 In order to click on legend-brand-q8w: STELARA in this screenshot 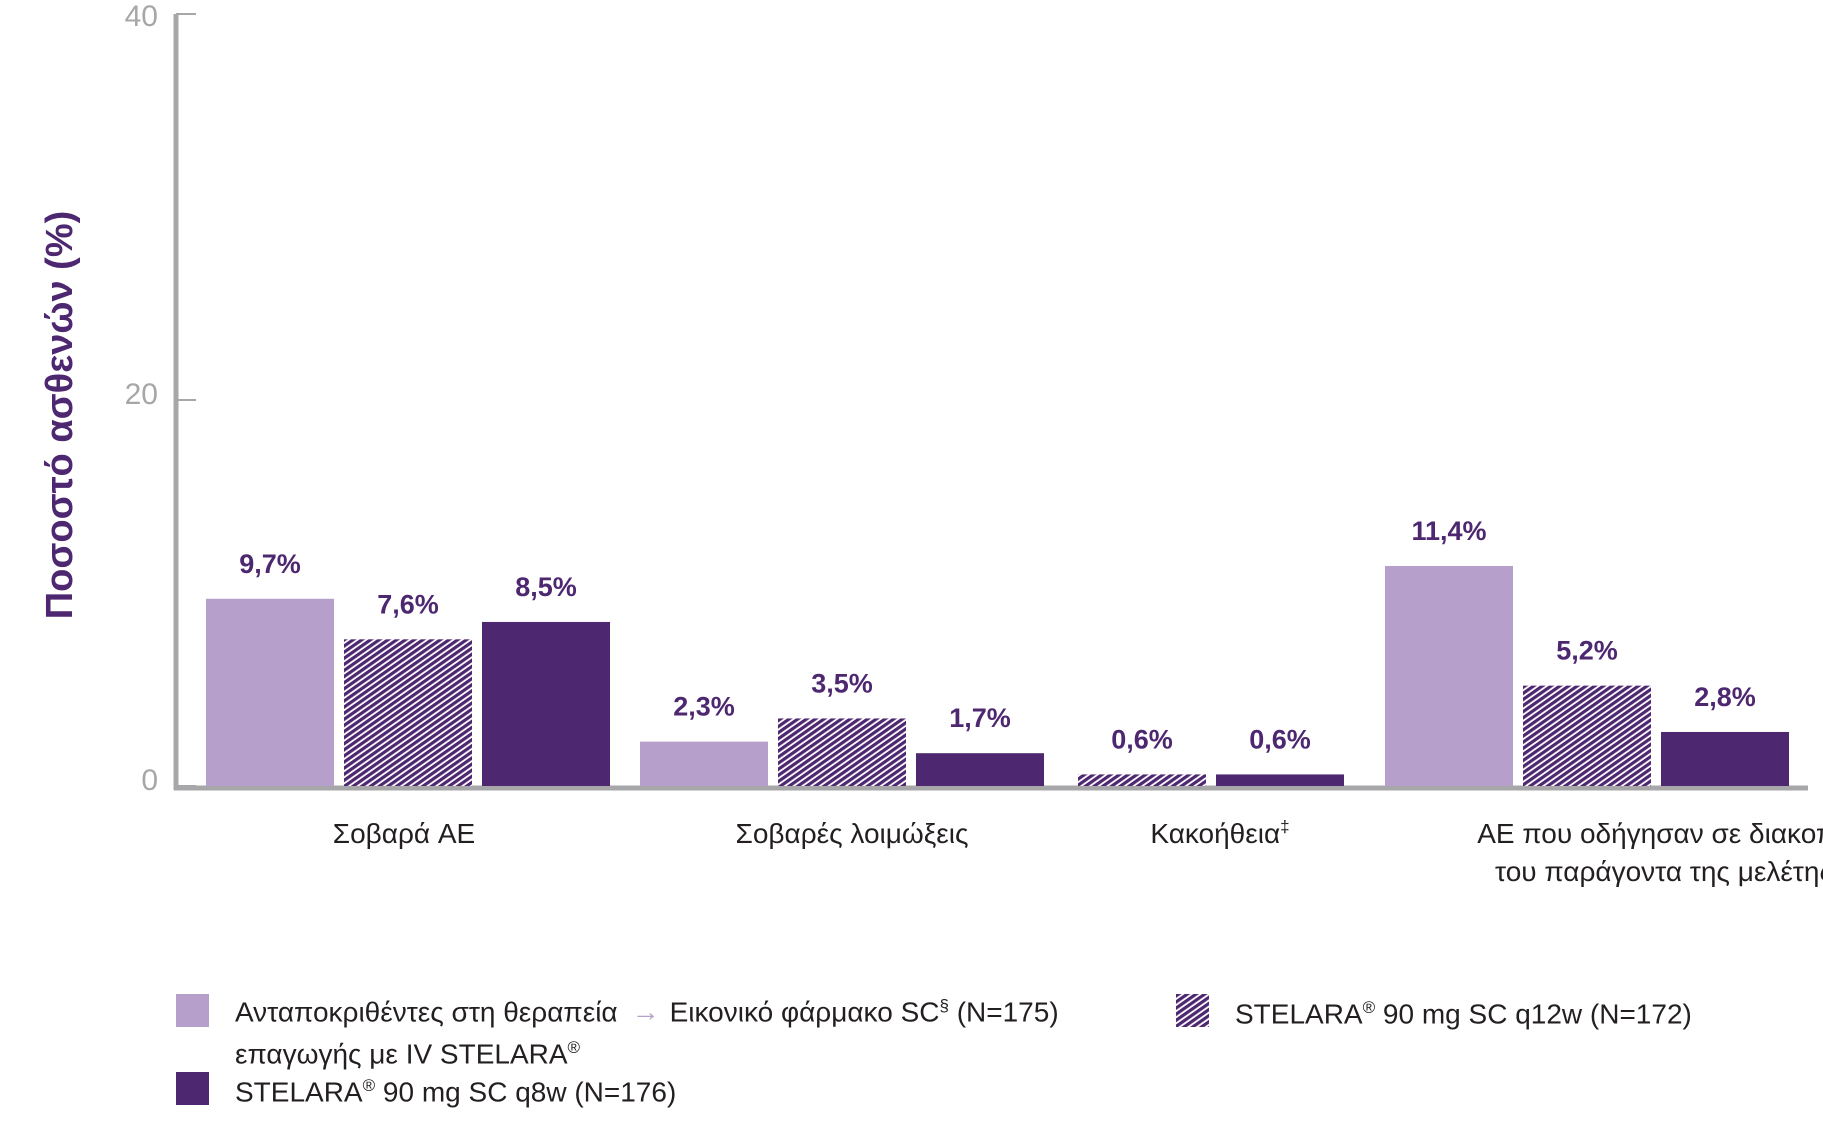, I will do `click(299, 1092)`.